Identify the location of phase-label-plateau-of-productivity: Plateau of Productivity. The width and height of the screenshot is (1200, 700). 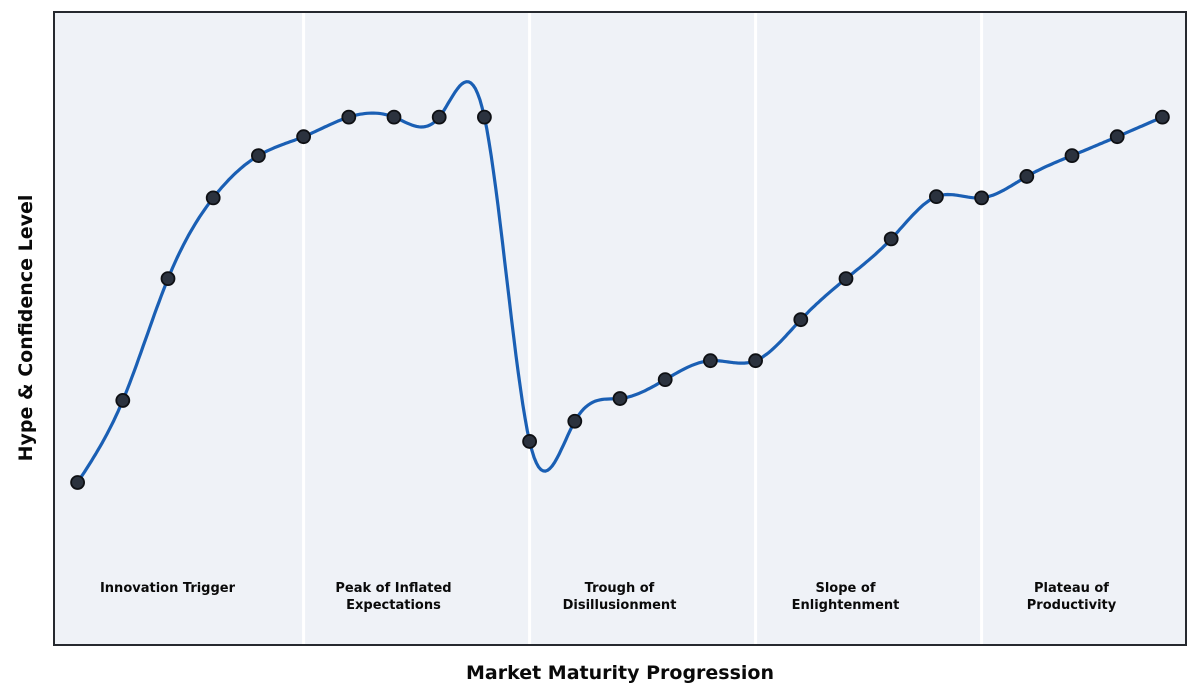
(1071, 596).